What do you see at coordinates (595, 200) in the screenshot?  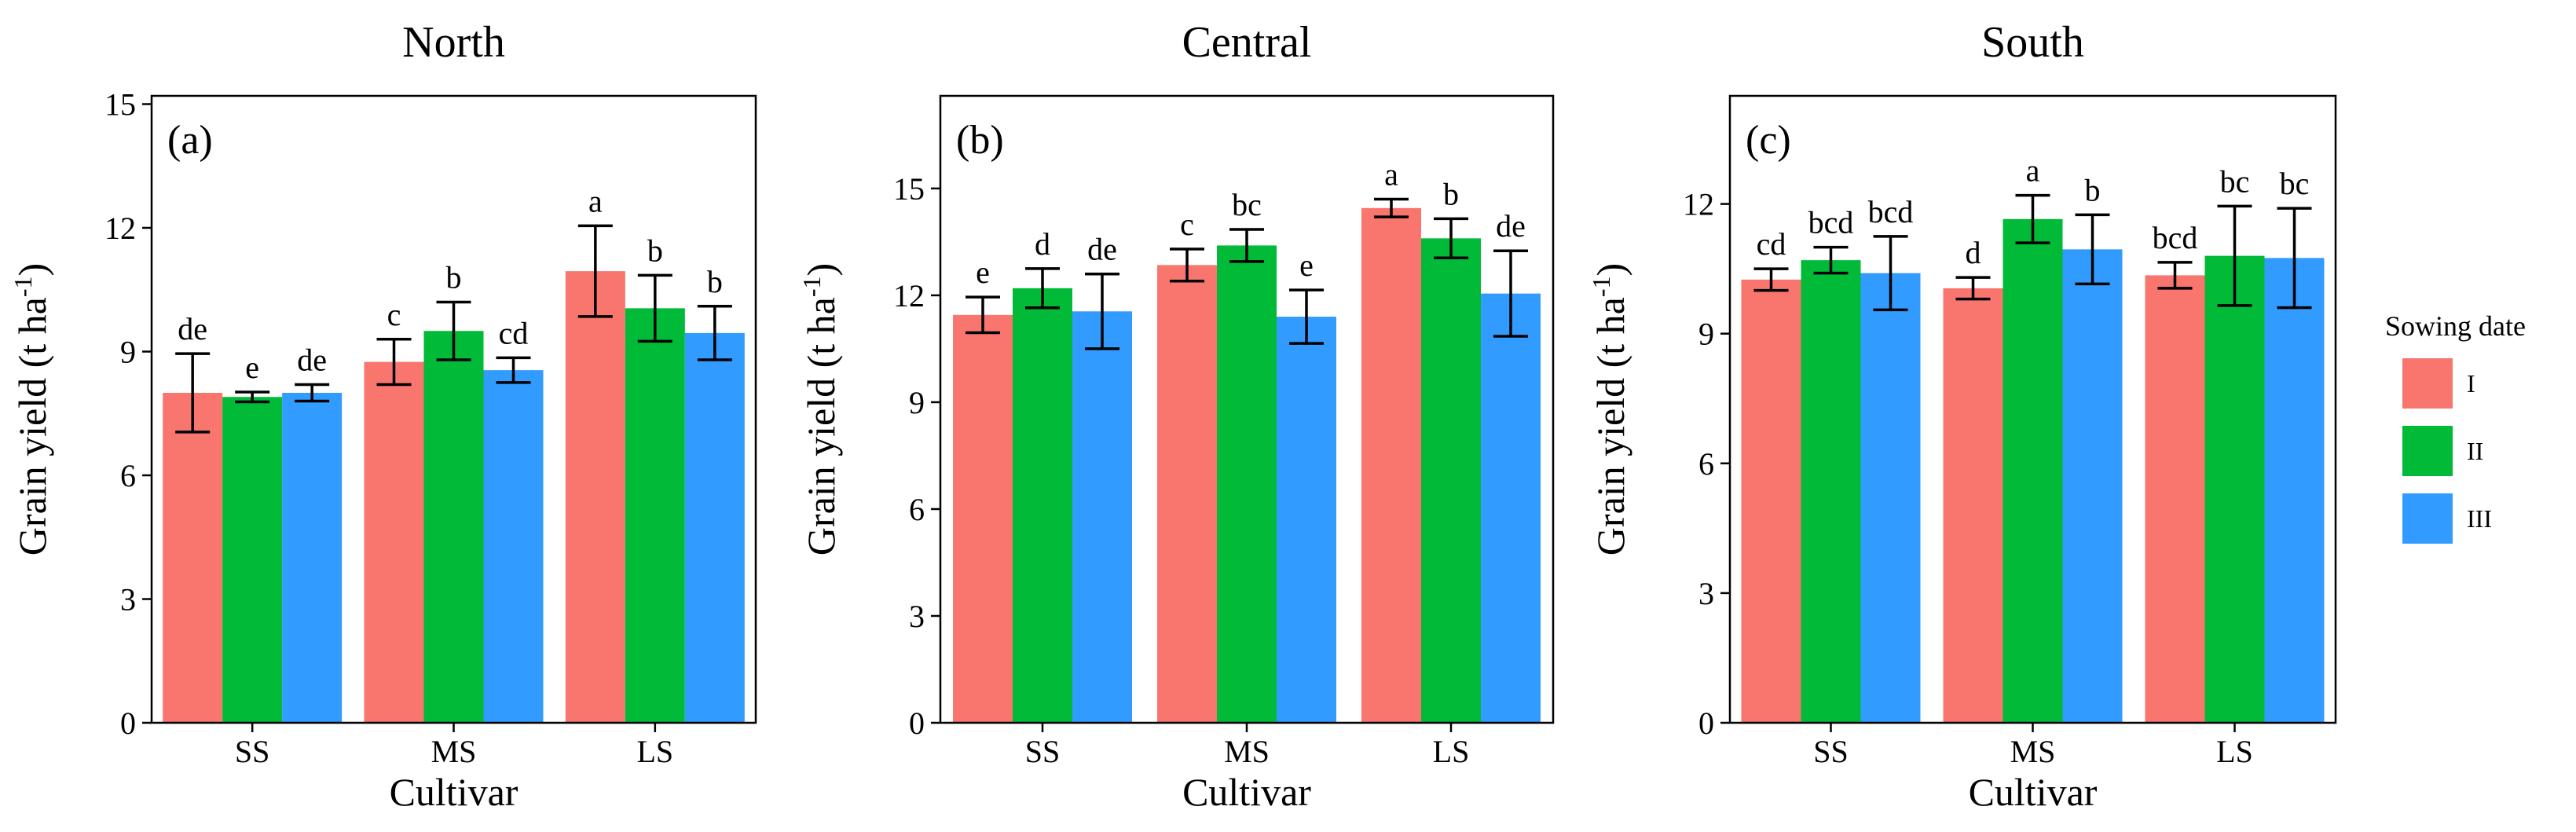 I see `significance-letter: a` at bounding box center [595, 200].